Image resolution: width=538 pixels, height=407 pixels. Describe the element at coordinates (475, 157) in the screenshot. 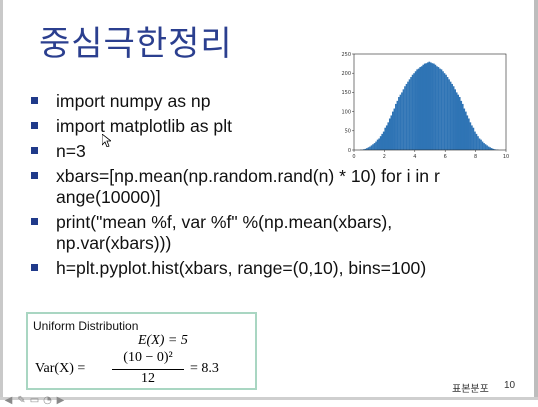

I see `x-tick-label: 8` at that location.